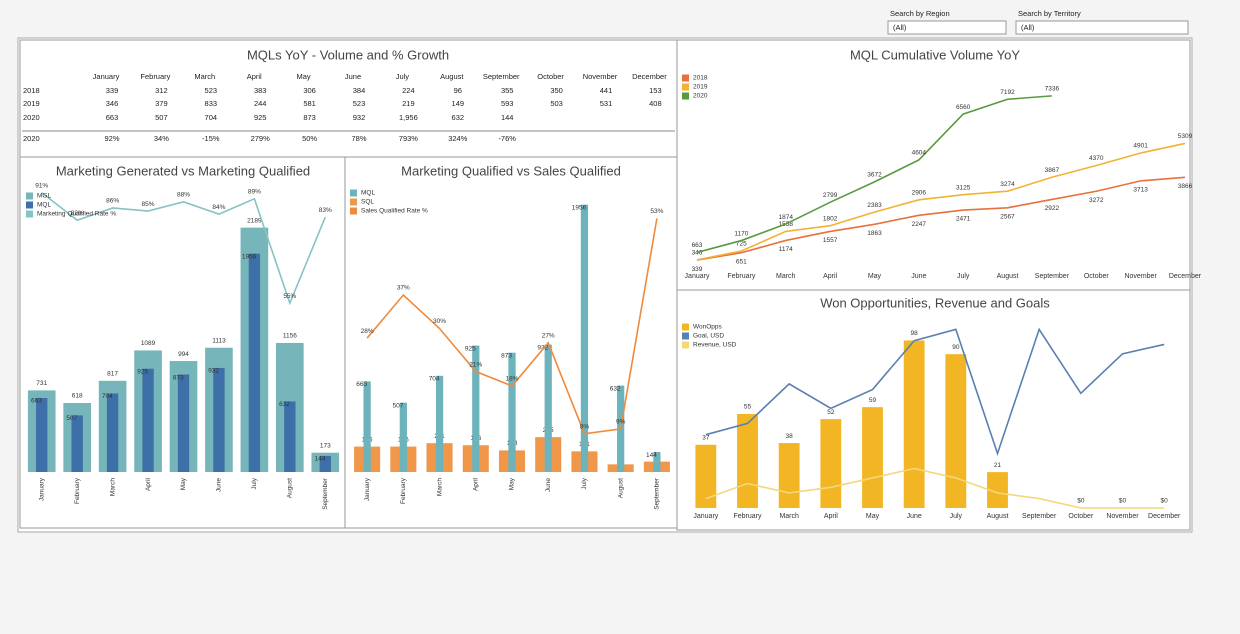 The width and height of the screenshot is (1240, 634). Describe the element at coordinates (204, 76) in the screenshot. I see `column-header: March` at that location.